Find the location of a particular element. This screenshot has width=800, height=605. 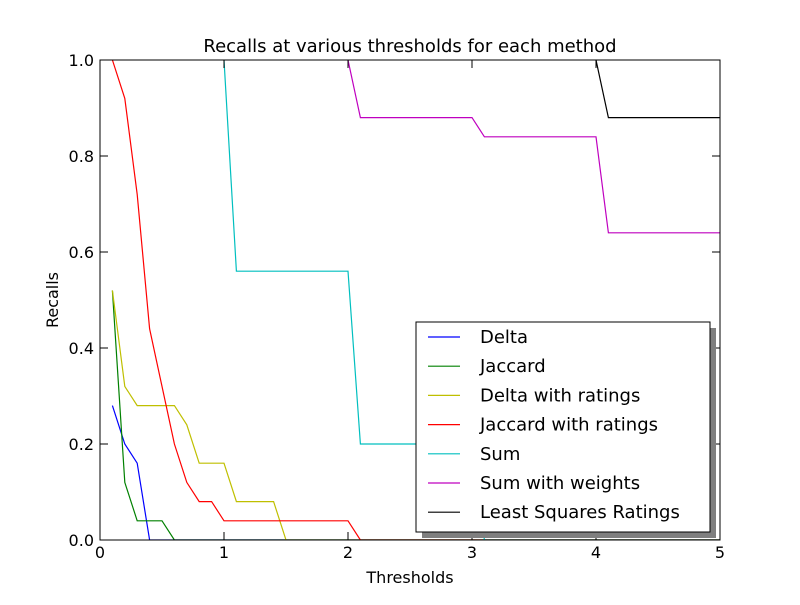

x-tick-label: 5 is located at coordinates (720, 552).